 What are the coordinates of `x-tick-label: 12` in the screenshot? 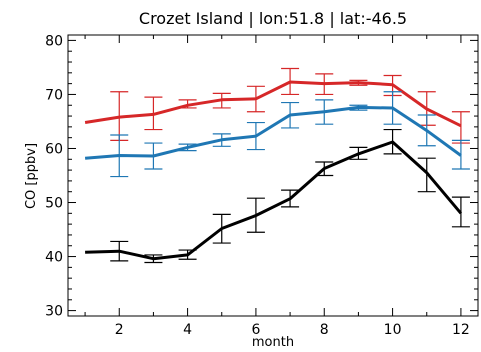 It's located at (461, 330).